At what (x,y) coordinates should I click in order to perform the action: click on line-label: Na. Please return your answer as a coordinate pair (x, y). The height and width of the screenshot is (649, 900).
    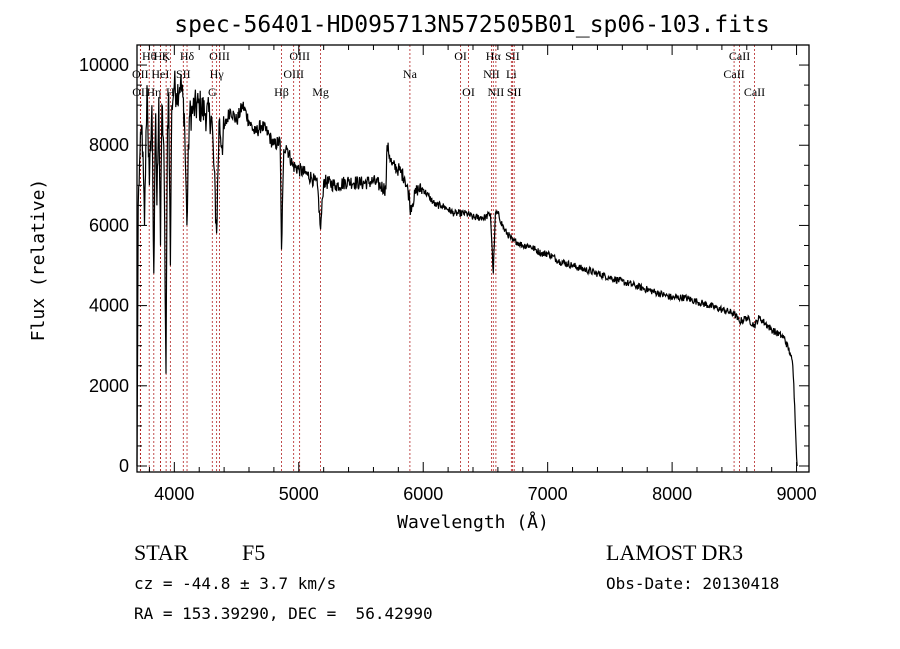
    Looking at the image, I should click on (410, 74).